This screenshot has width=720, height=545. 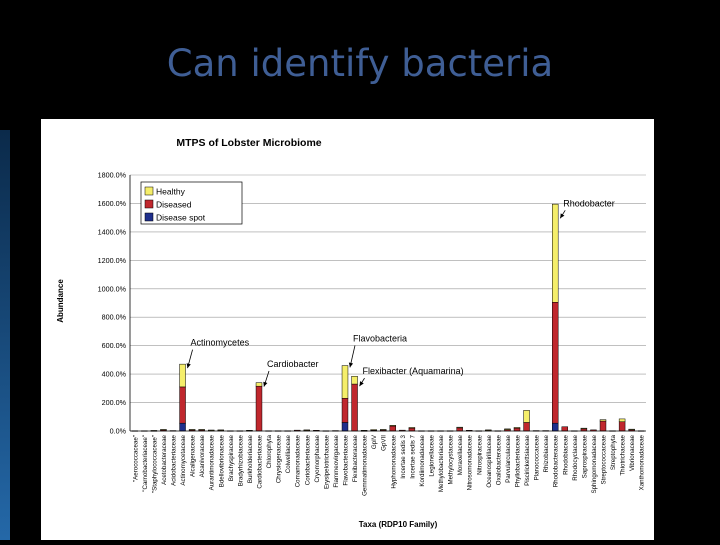 What do you see at coordinates (403, 456) in the screenshot?
I see `x-tick-label: Incertae sedis 3` at bounding box center [403, 456].